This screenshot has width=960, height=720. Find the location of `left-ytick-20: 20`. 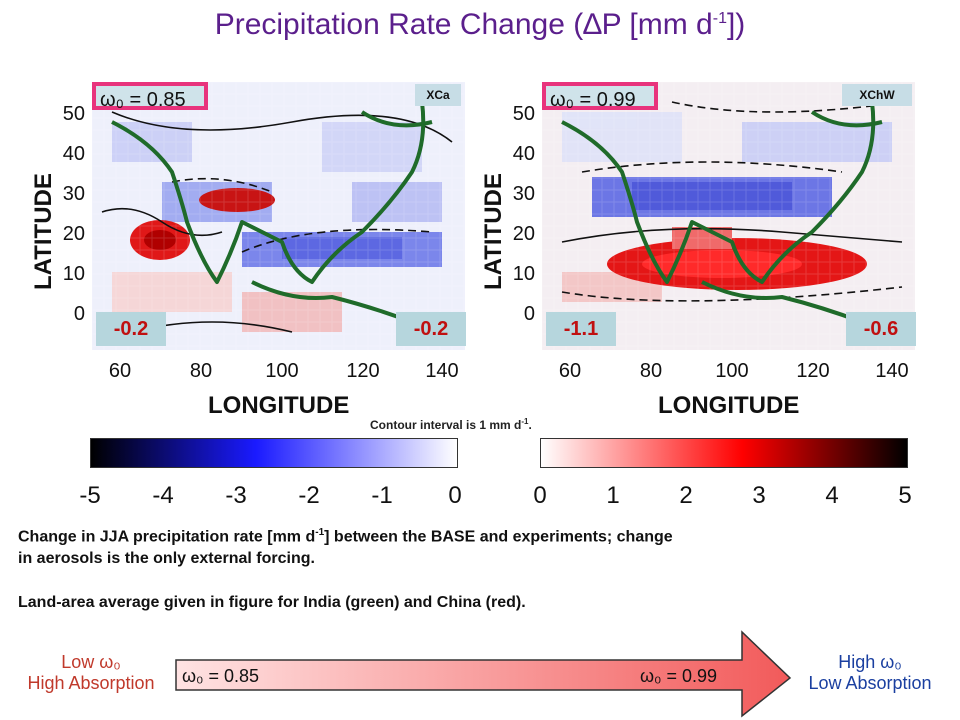

left-ytick-20: 20 is located at coordinates (73, 234).